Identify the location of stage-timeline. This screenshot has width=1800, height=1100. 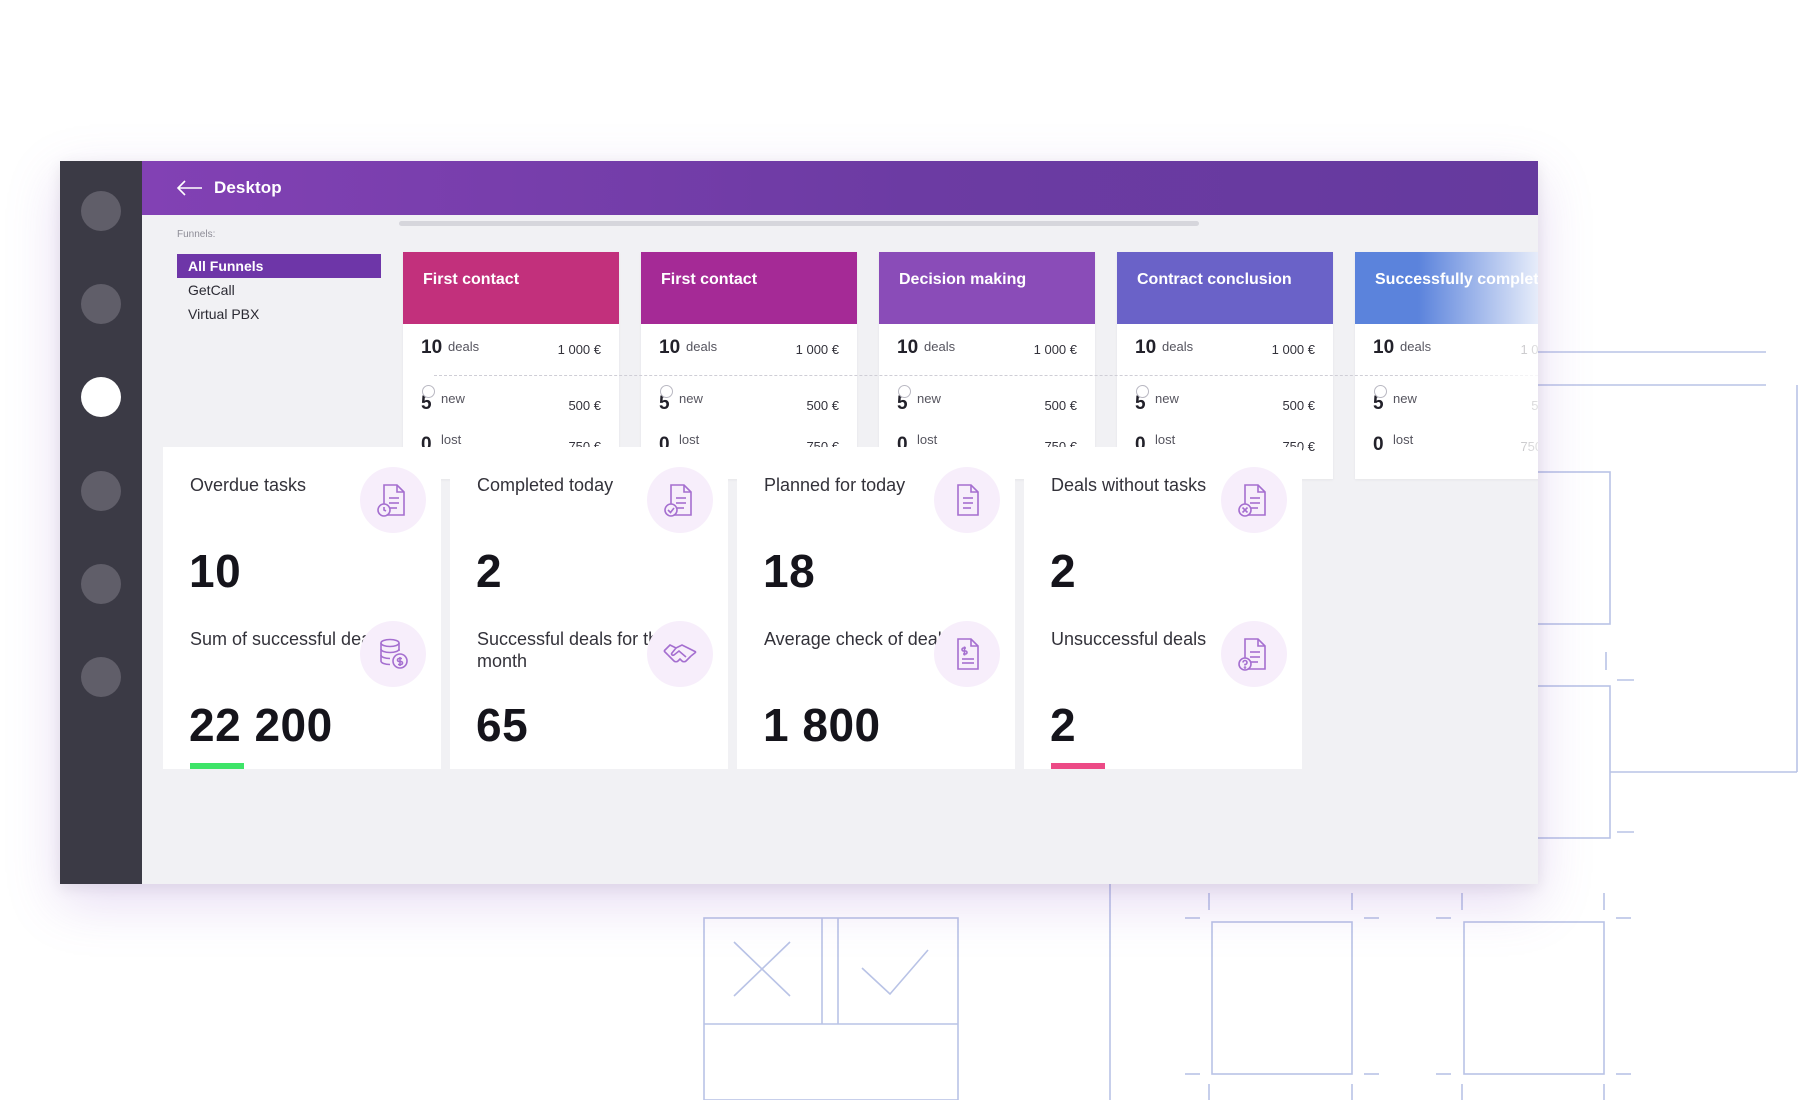
(986, 375).